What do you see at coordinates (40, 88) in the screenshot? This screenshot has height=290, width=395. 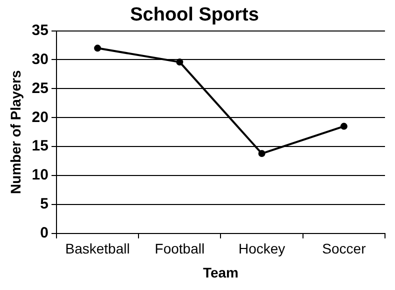 I see `y-tick-label: 25` at bounding box center [40, 88].